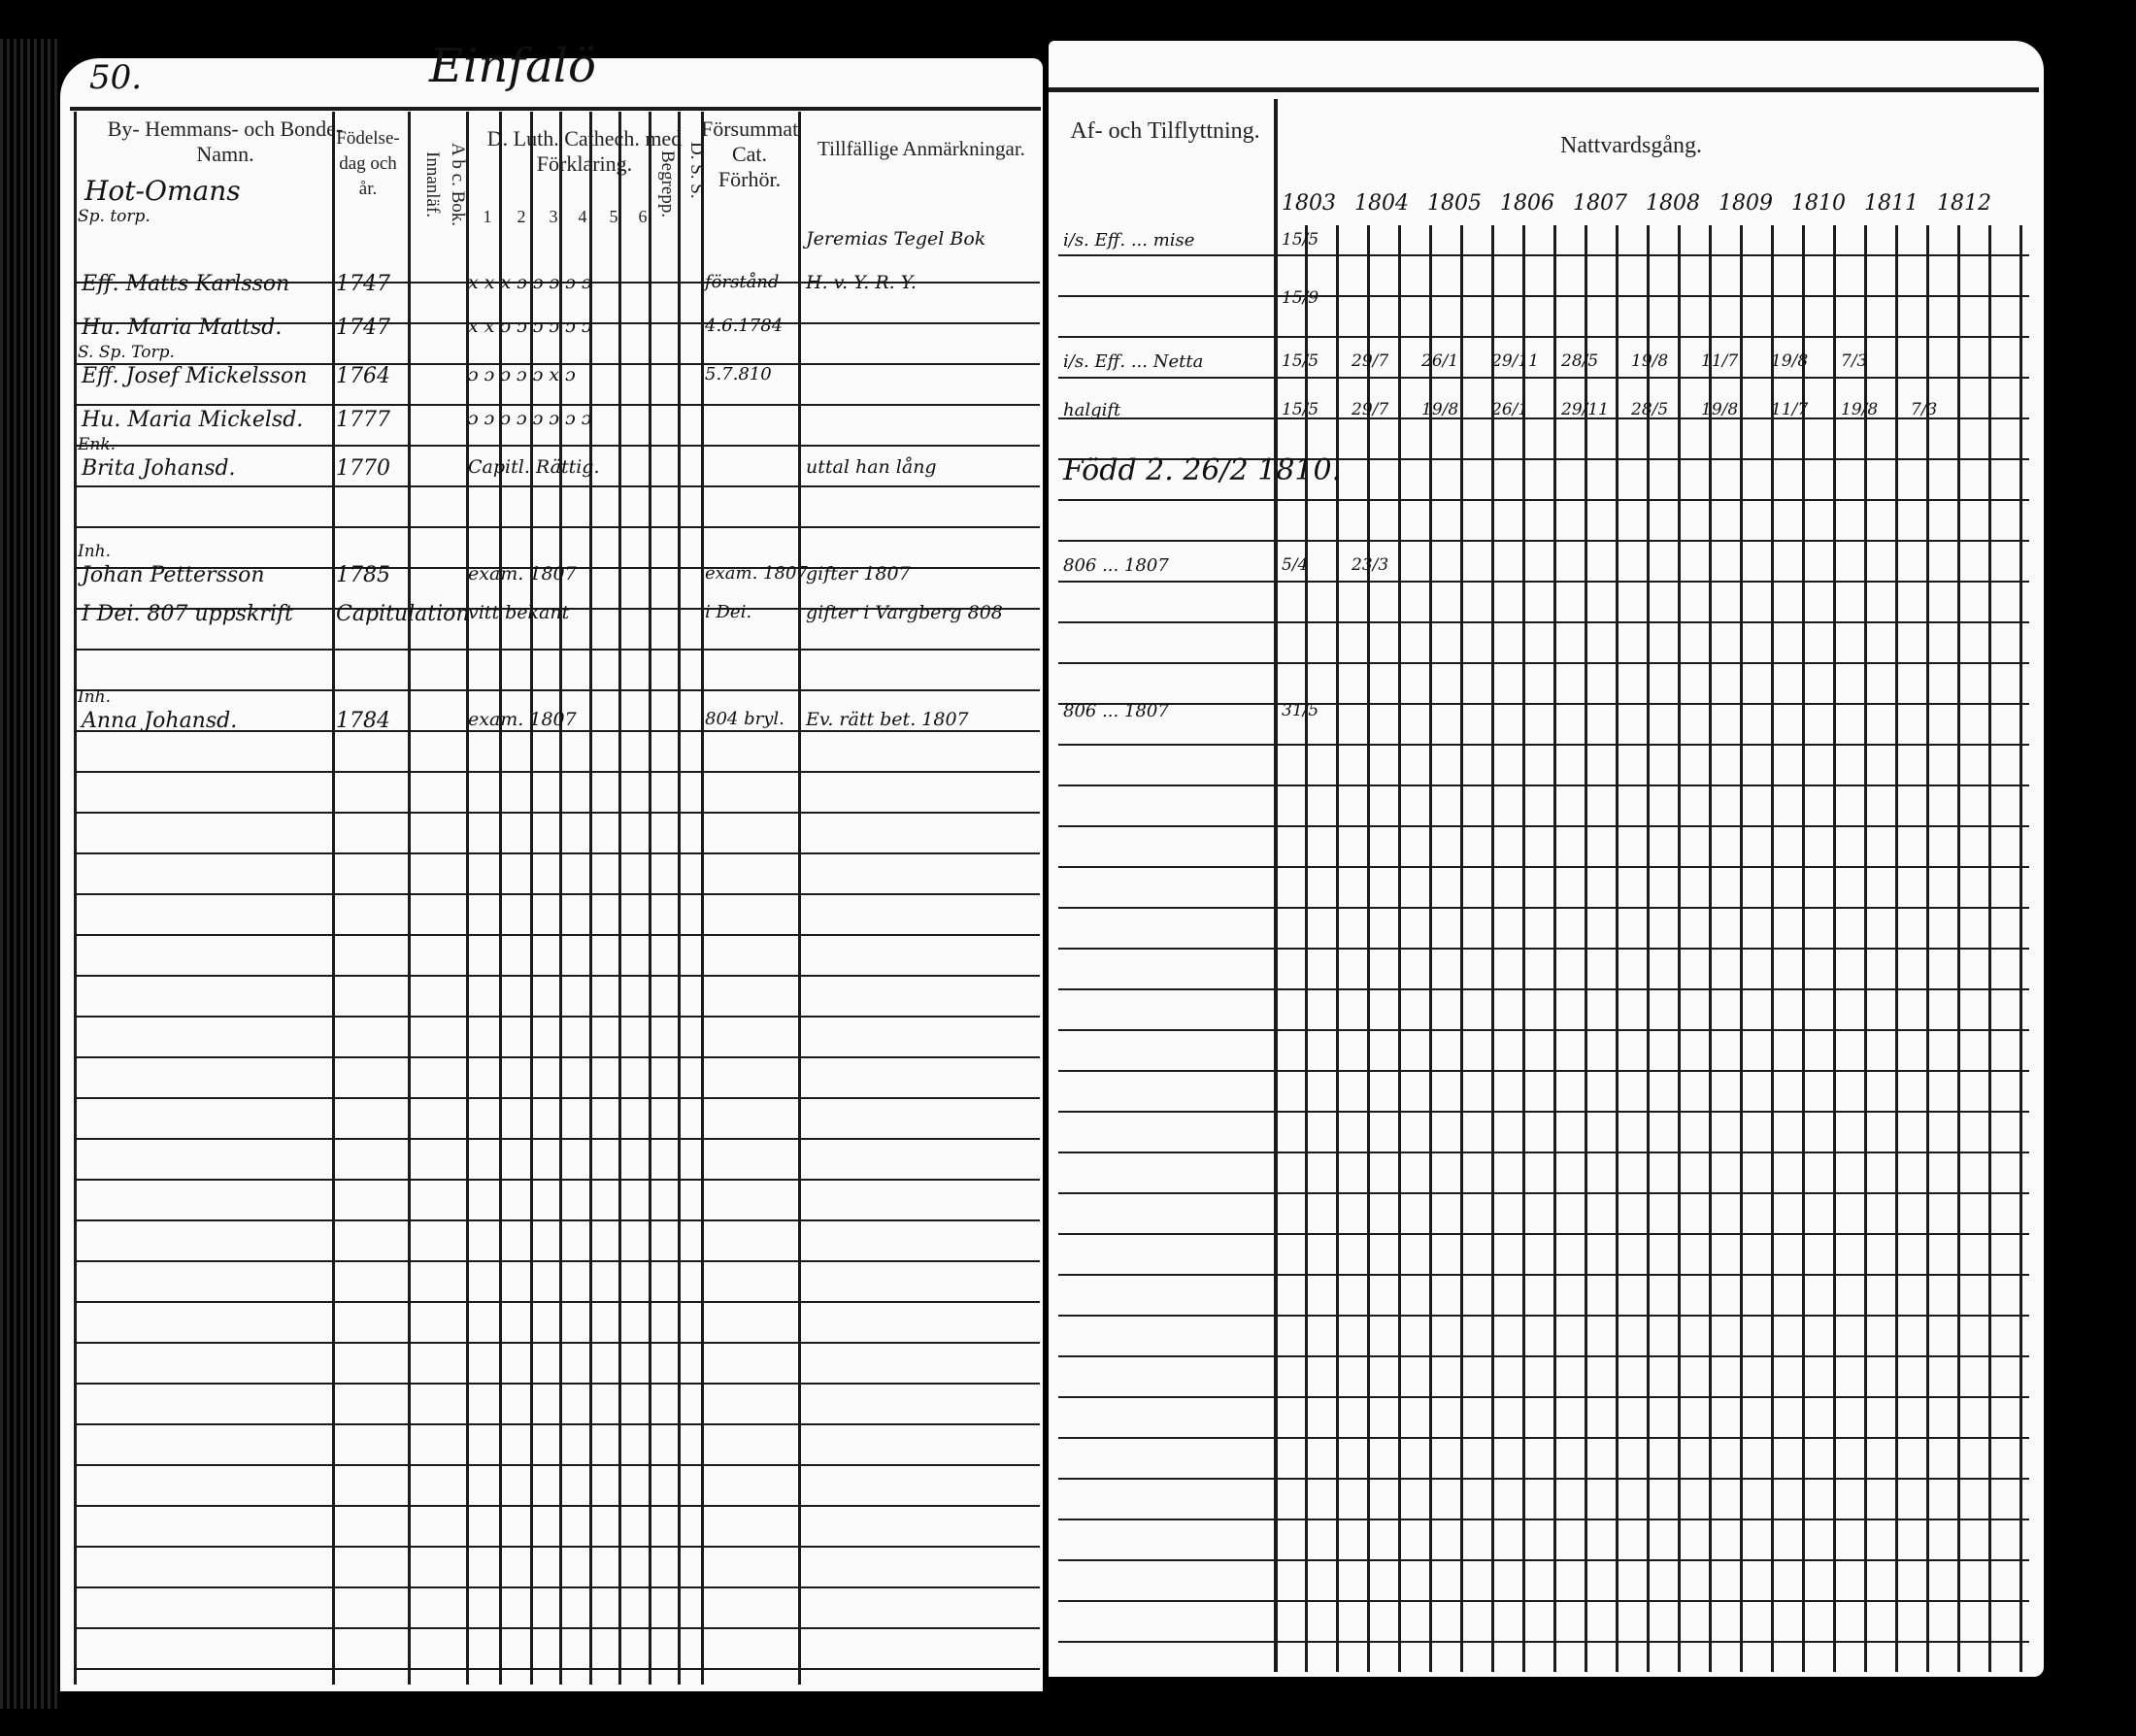  I want to click on header-begrepp: Begrepp., so click(667, 184).